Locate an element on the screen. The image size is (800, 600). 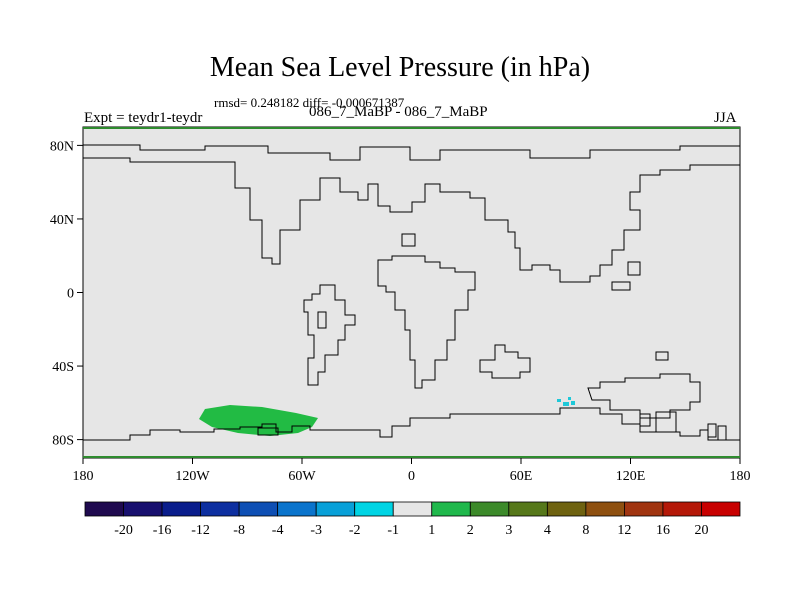
negative-anomaly-region is located at coordinates (566, 401).